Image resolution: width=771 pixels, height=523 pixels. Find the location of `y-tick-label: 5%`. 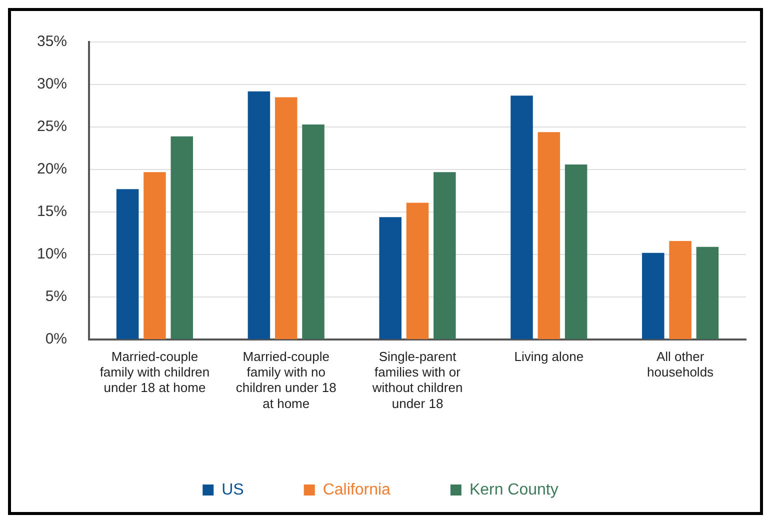

y-tick-label: 5% is located at coordinates (56, 297).